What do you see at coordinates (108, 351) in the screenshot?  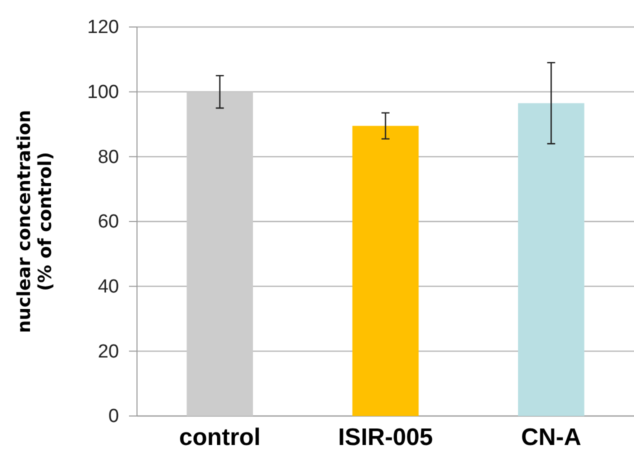 I see `y-tick-label: 20` at bounding box center [108, 351].